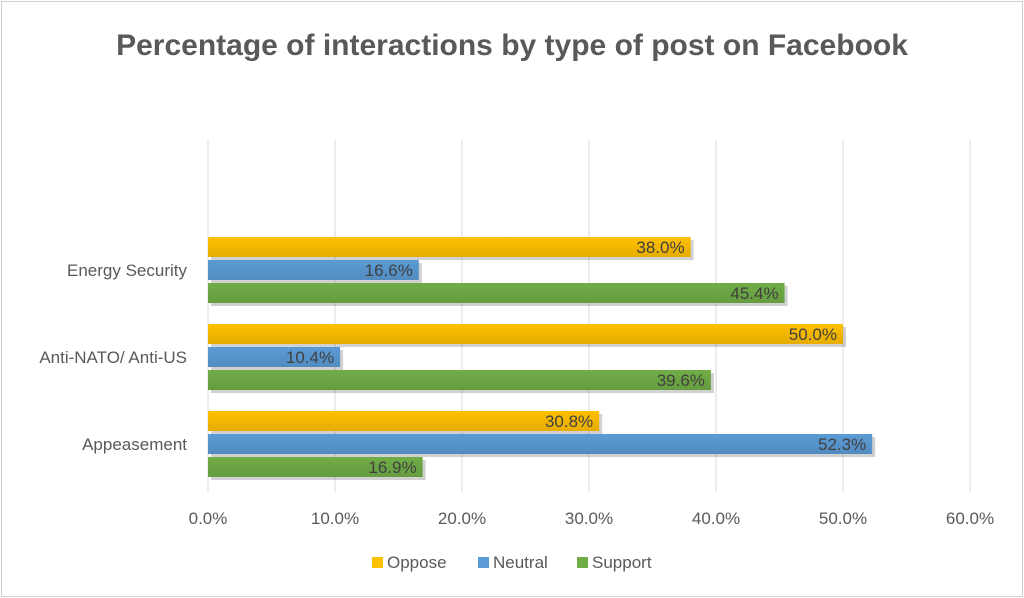  I want to click on category-label: Energy Security, so click(127, 270).